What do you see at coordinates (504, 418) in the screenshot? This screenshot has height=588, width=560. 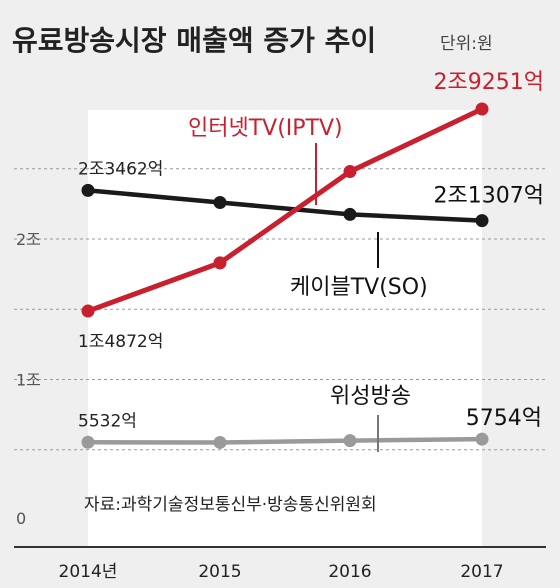 I see `data-label: 5754억` at bounding box center [504, 418].